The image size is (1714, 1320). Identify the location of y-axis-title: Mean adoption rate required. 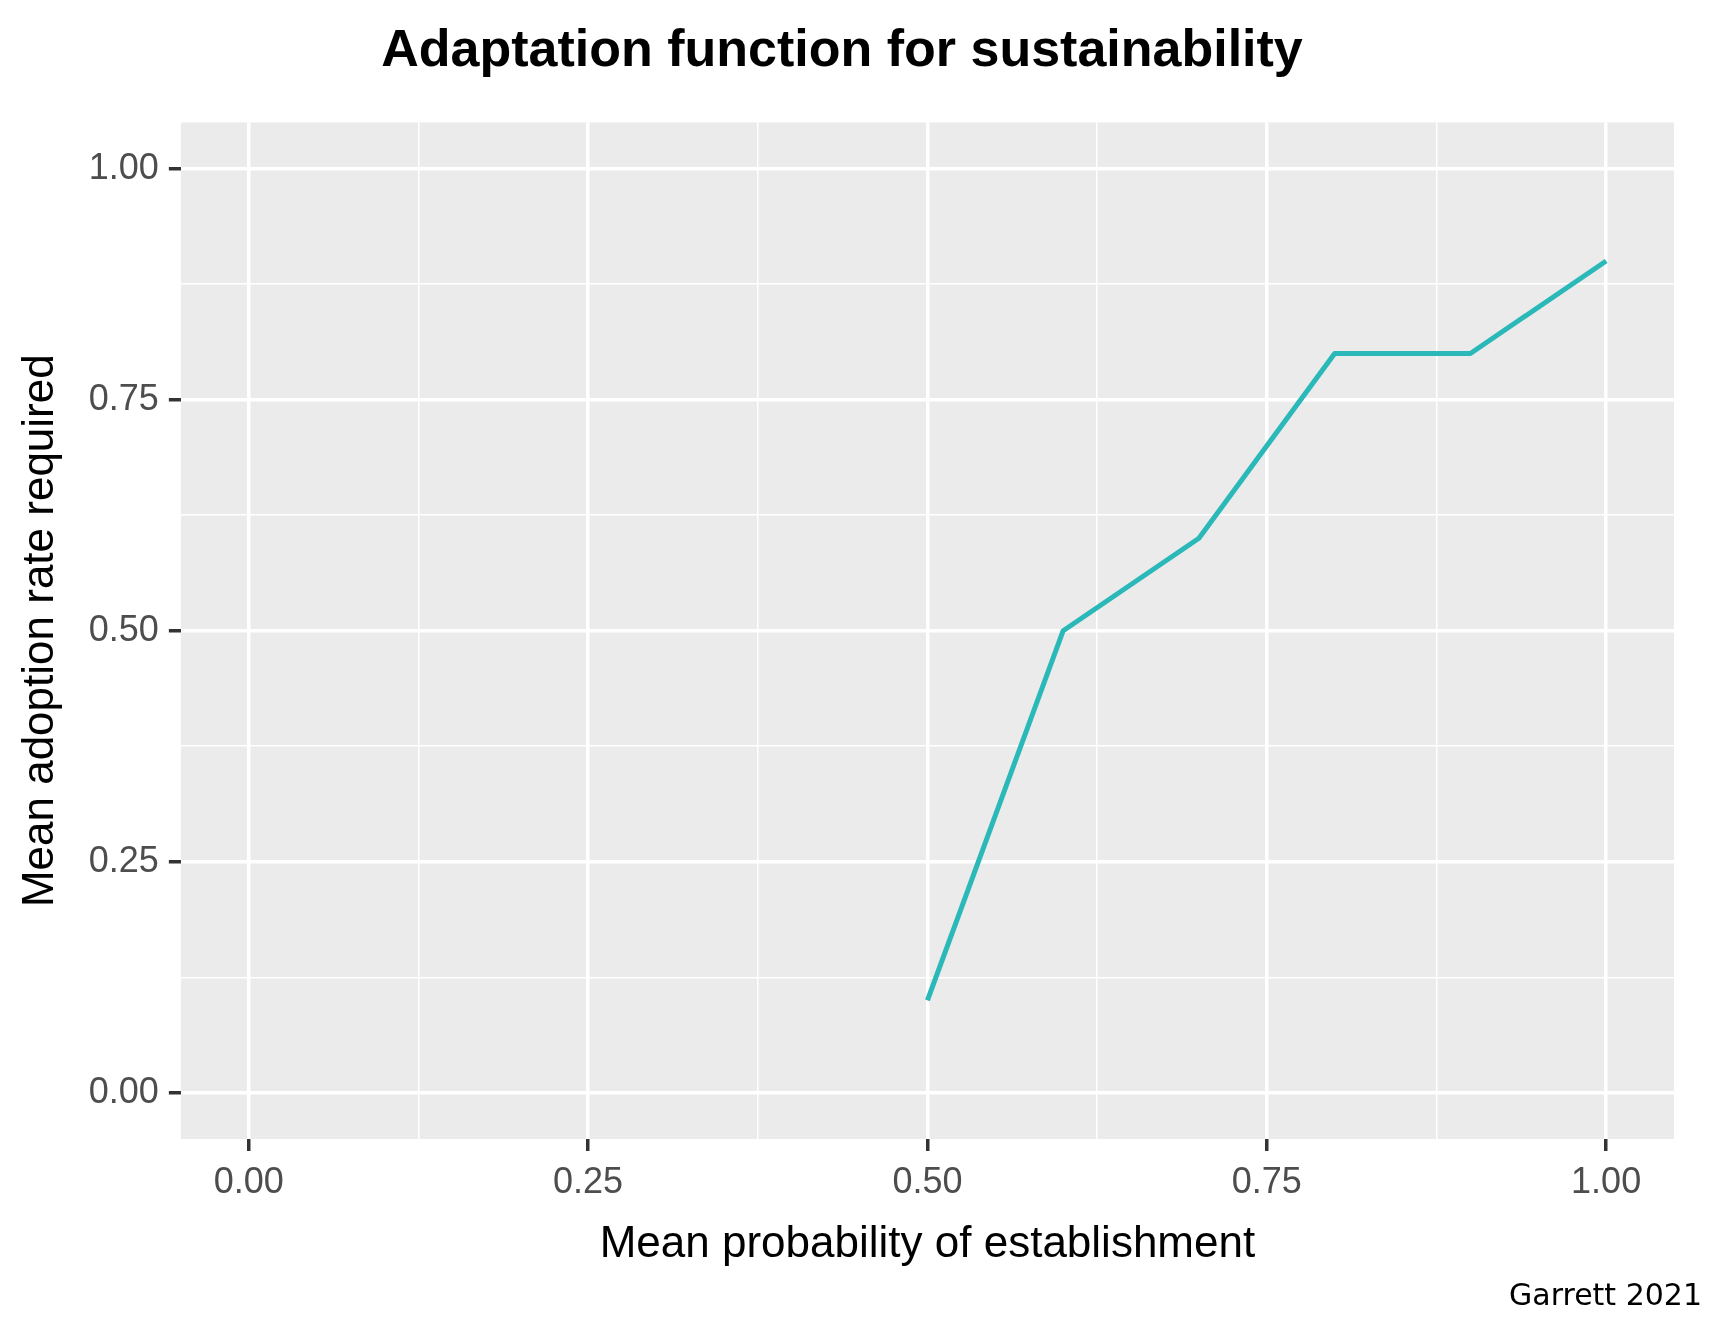
(37, 631).